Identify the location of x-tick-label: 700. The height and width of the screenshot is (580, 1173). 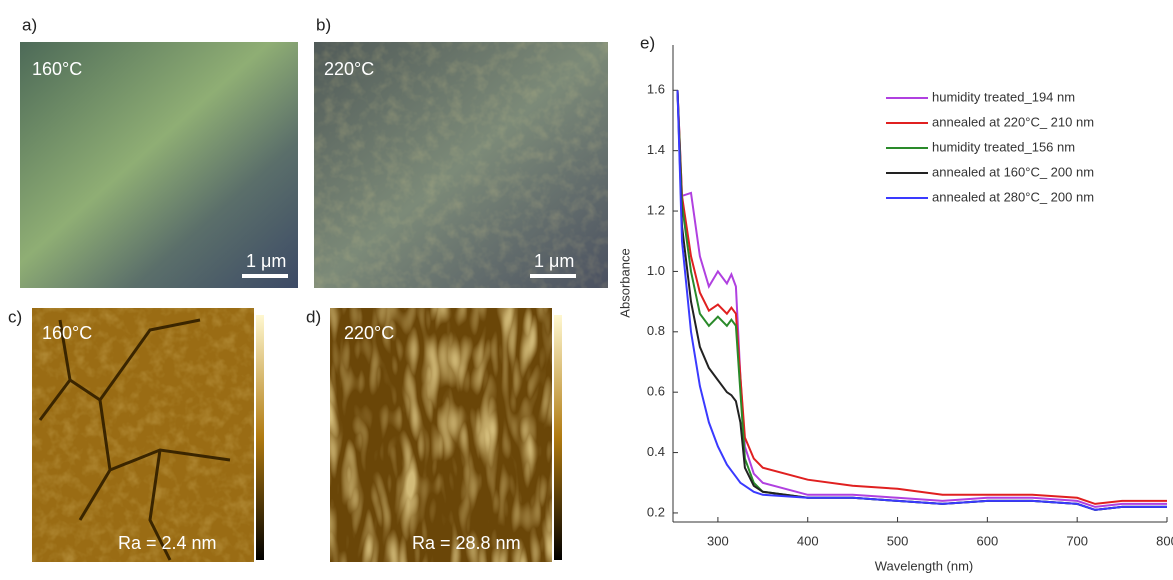
(1077, 540).